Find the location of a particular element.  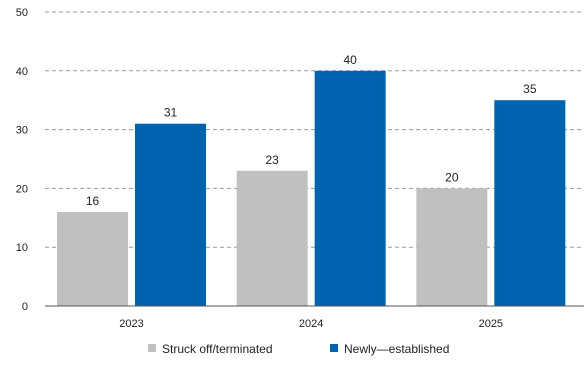

y-tick-label: 20 is located at coordinates (22, 189).